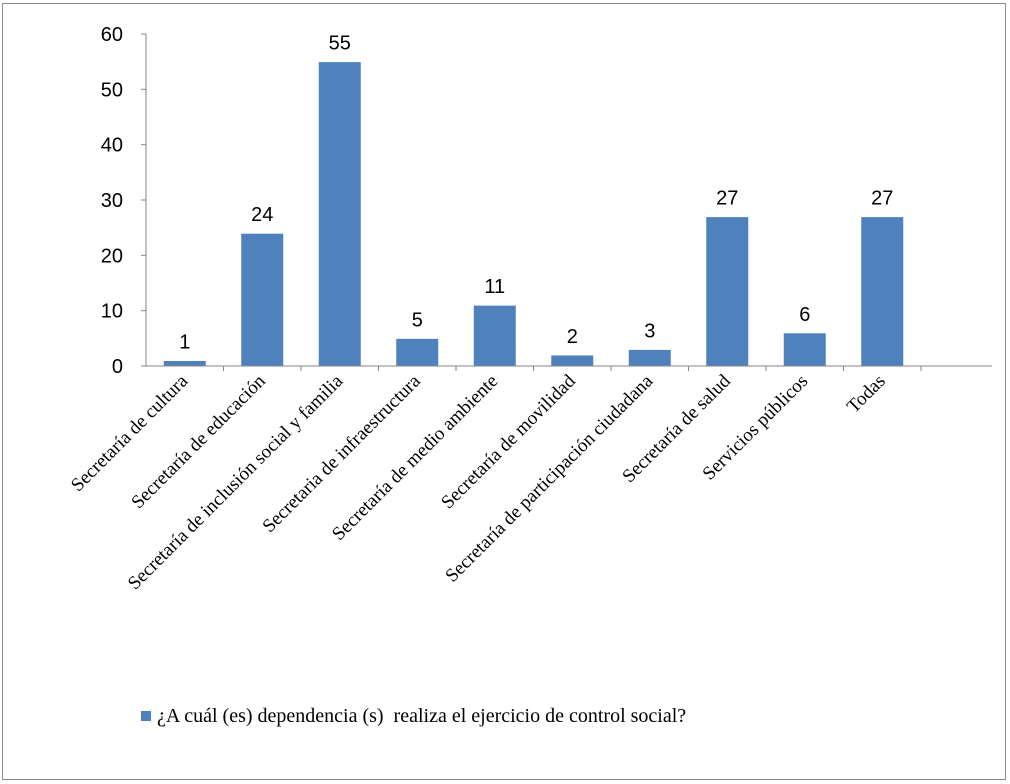 Image resolution: width=1010 pixels, height=784 pixels. I want to click on y-axis: 0 10 20 30 40 50 60, so click(124, 201).